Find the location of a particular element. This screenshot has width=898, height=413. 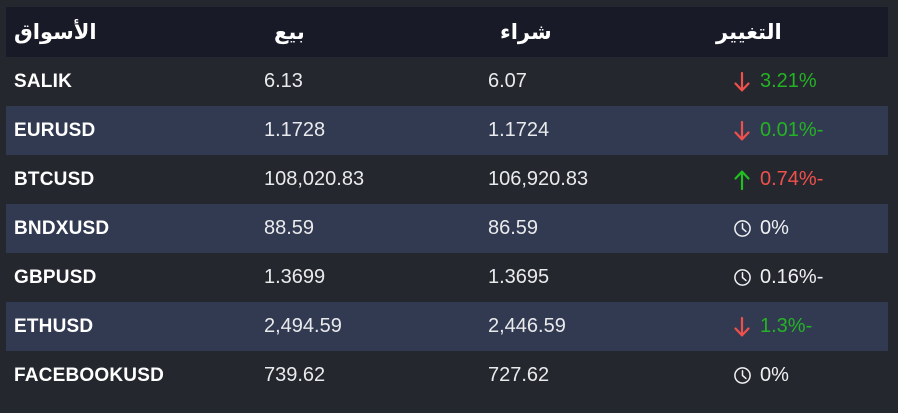

cell-buy: 727.62 is located at coordinates (588, 375).